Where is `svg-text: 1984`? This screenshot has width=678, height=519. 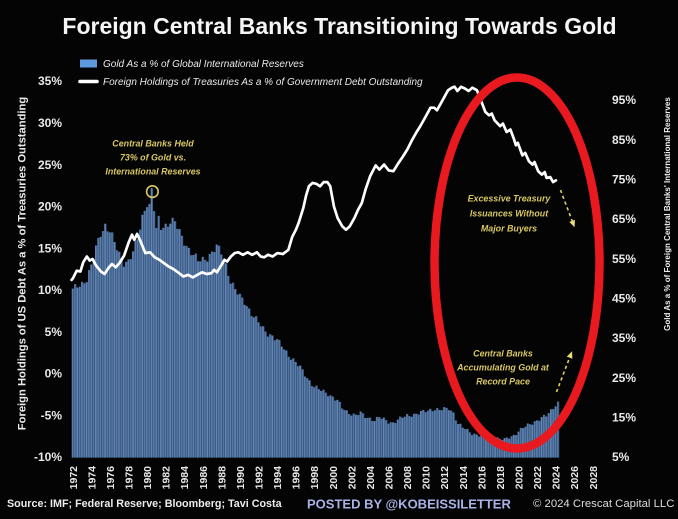
svg-text: 1984 is located at coordinates (185, 478).